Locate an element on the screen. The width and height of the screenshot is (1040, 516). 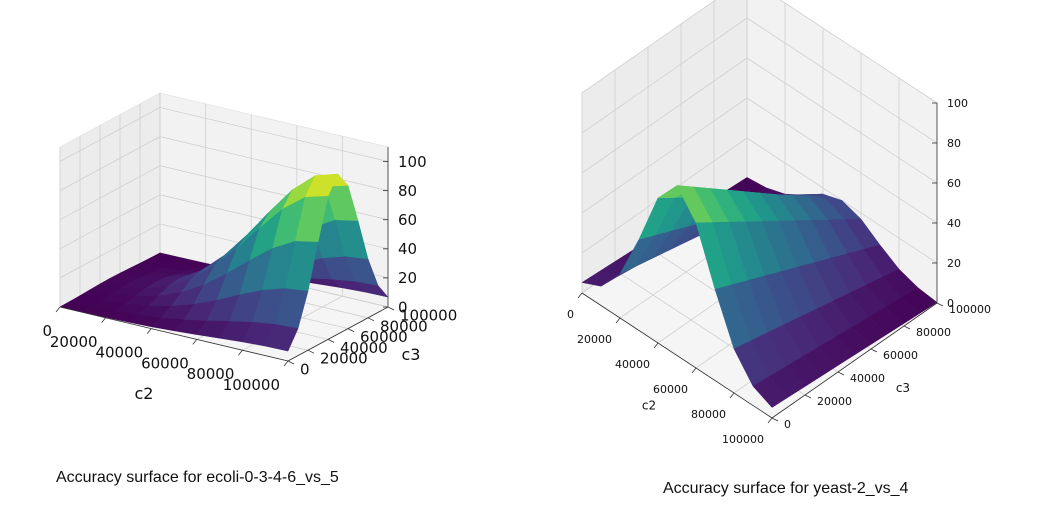
caption-yeast: Accuracy surface for yeast-2_vs_4 is located at coordinates (786, 488).